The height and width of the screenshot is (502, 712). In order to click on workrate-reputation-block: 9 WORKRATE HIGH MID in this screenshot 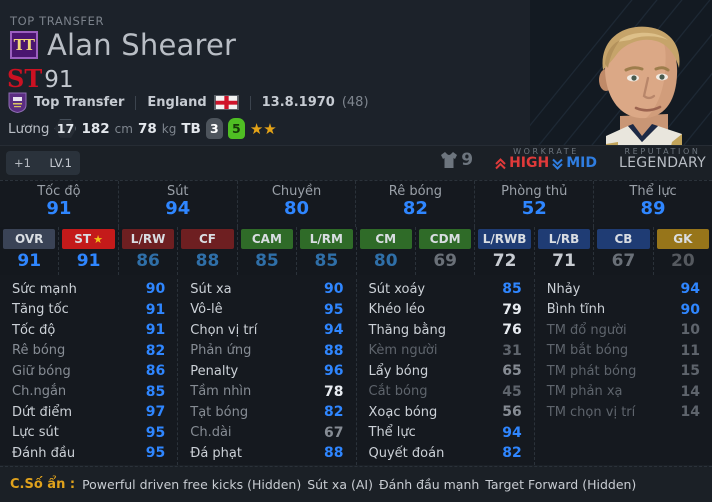, I will do `click(572, 159)`.